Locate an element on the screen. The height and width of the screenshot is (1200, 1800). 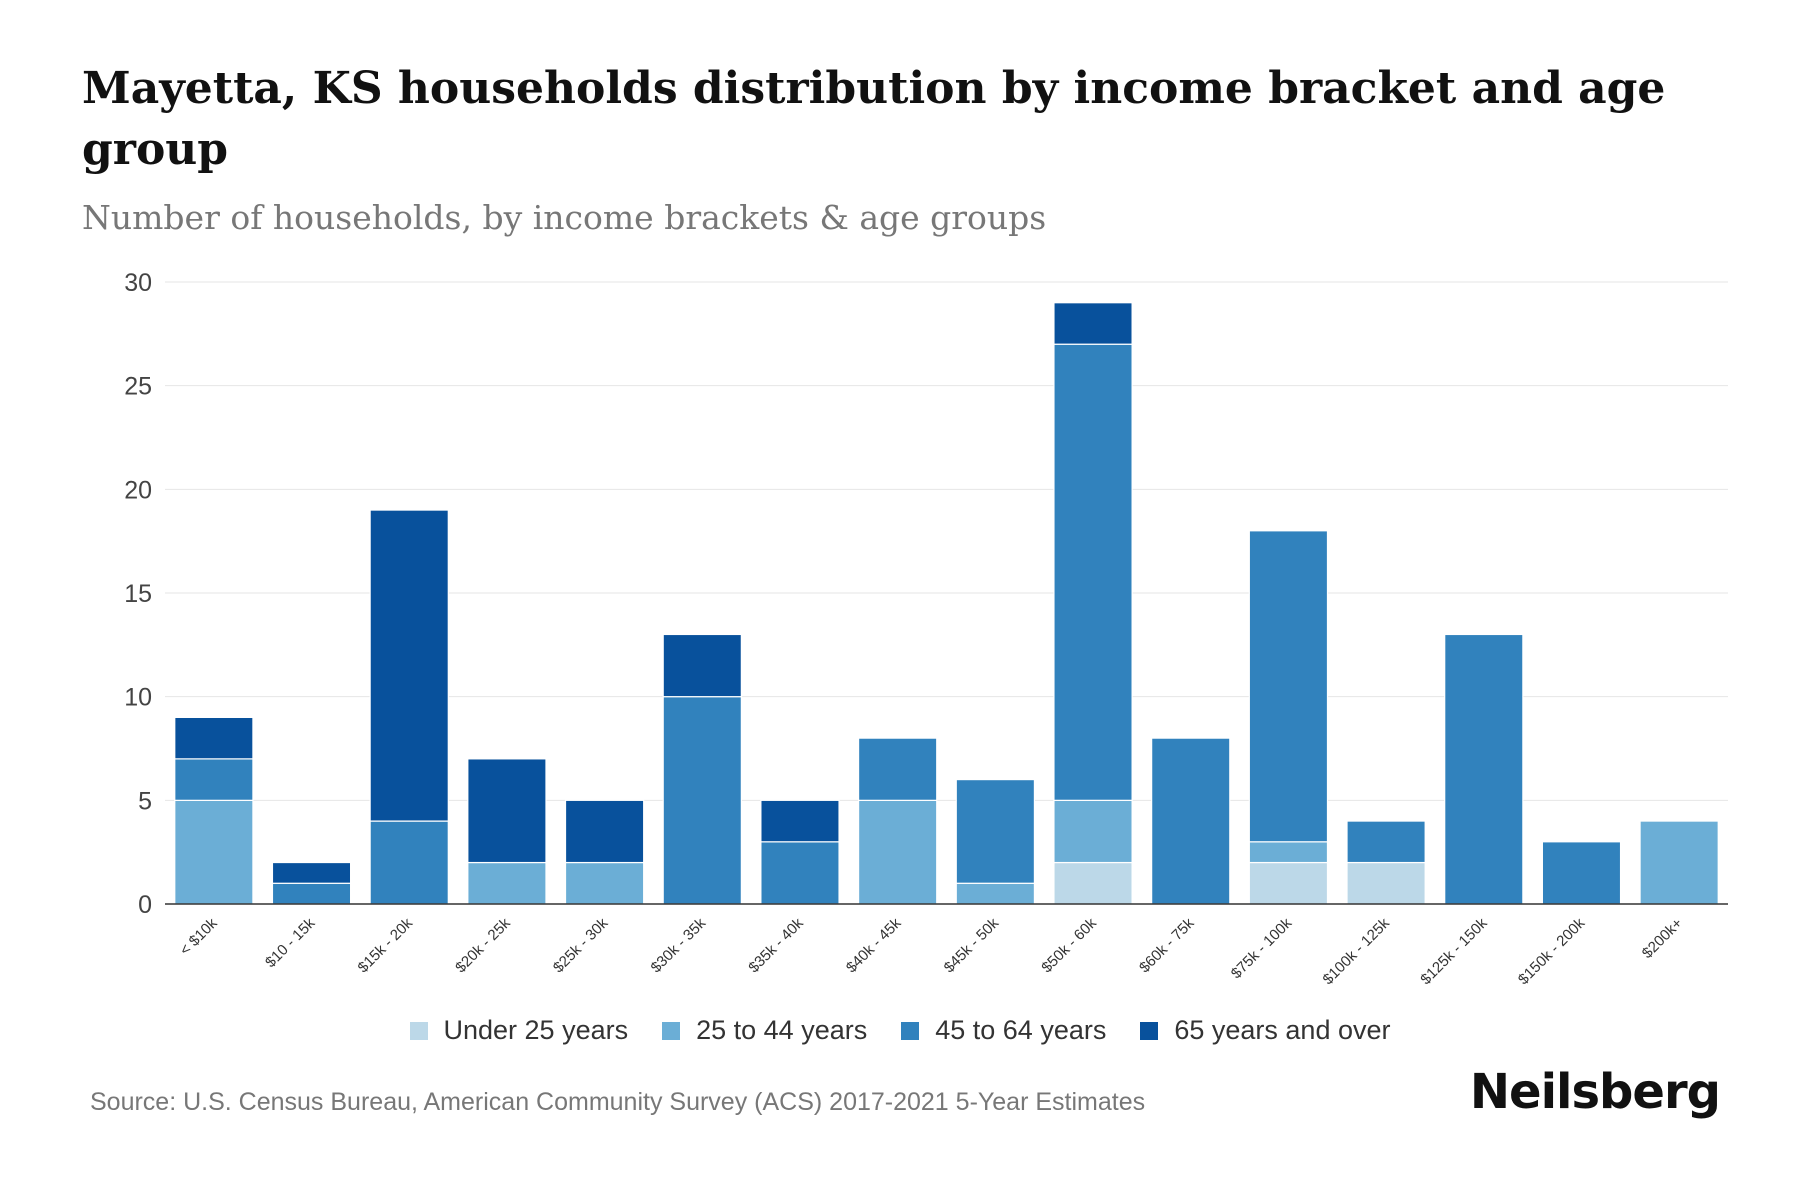
y-tick-label: 5 is located at coordinates (145, 801).